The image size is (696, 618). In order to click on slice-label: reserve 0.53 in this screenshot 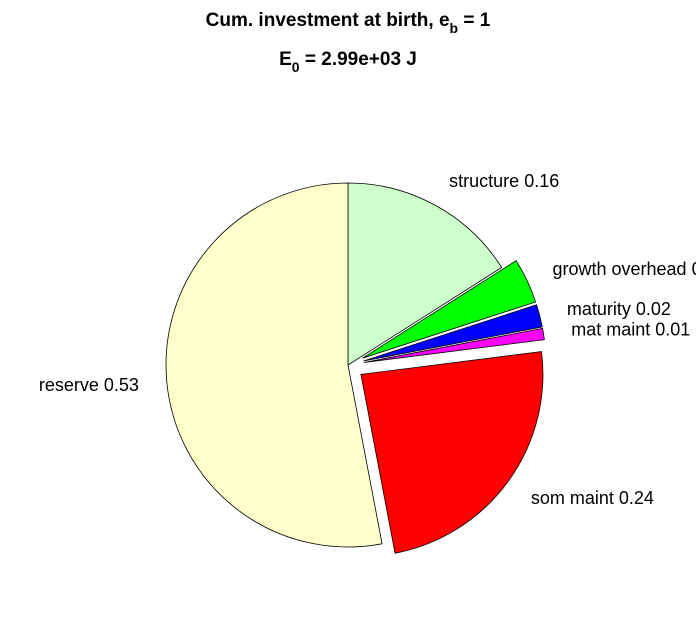, I will do `click(89, 385)`.